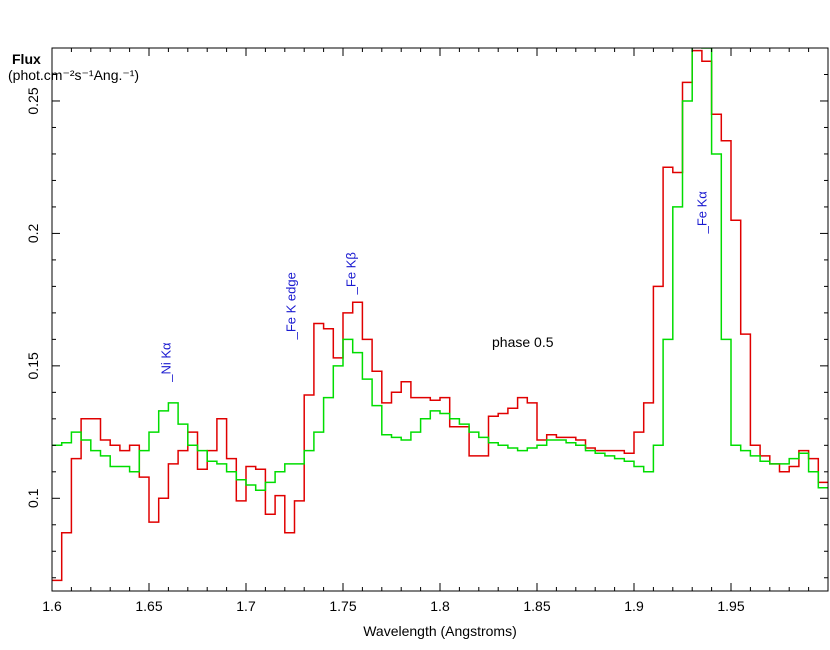  What do you see at coordinates (730, 606) in the screenshot?
I see `x-tick-label: 1.95` at bounding box center [730, 606].